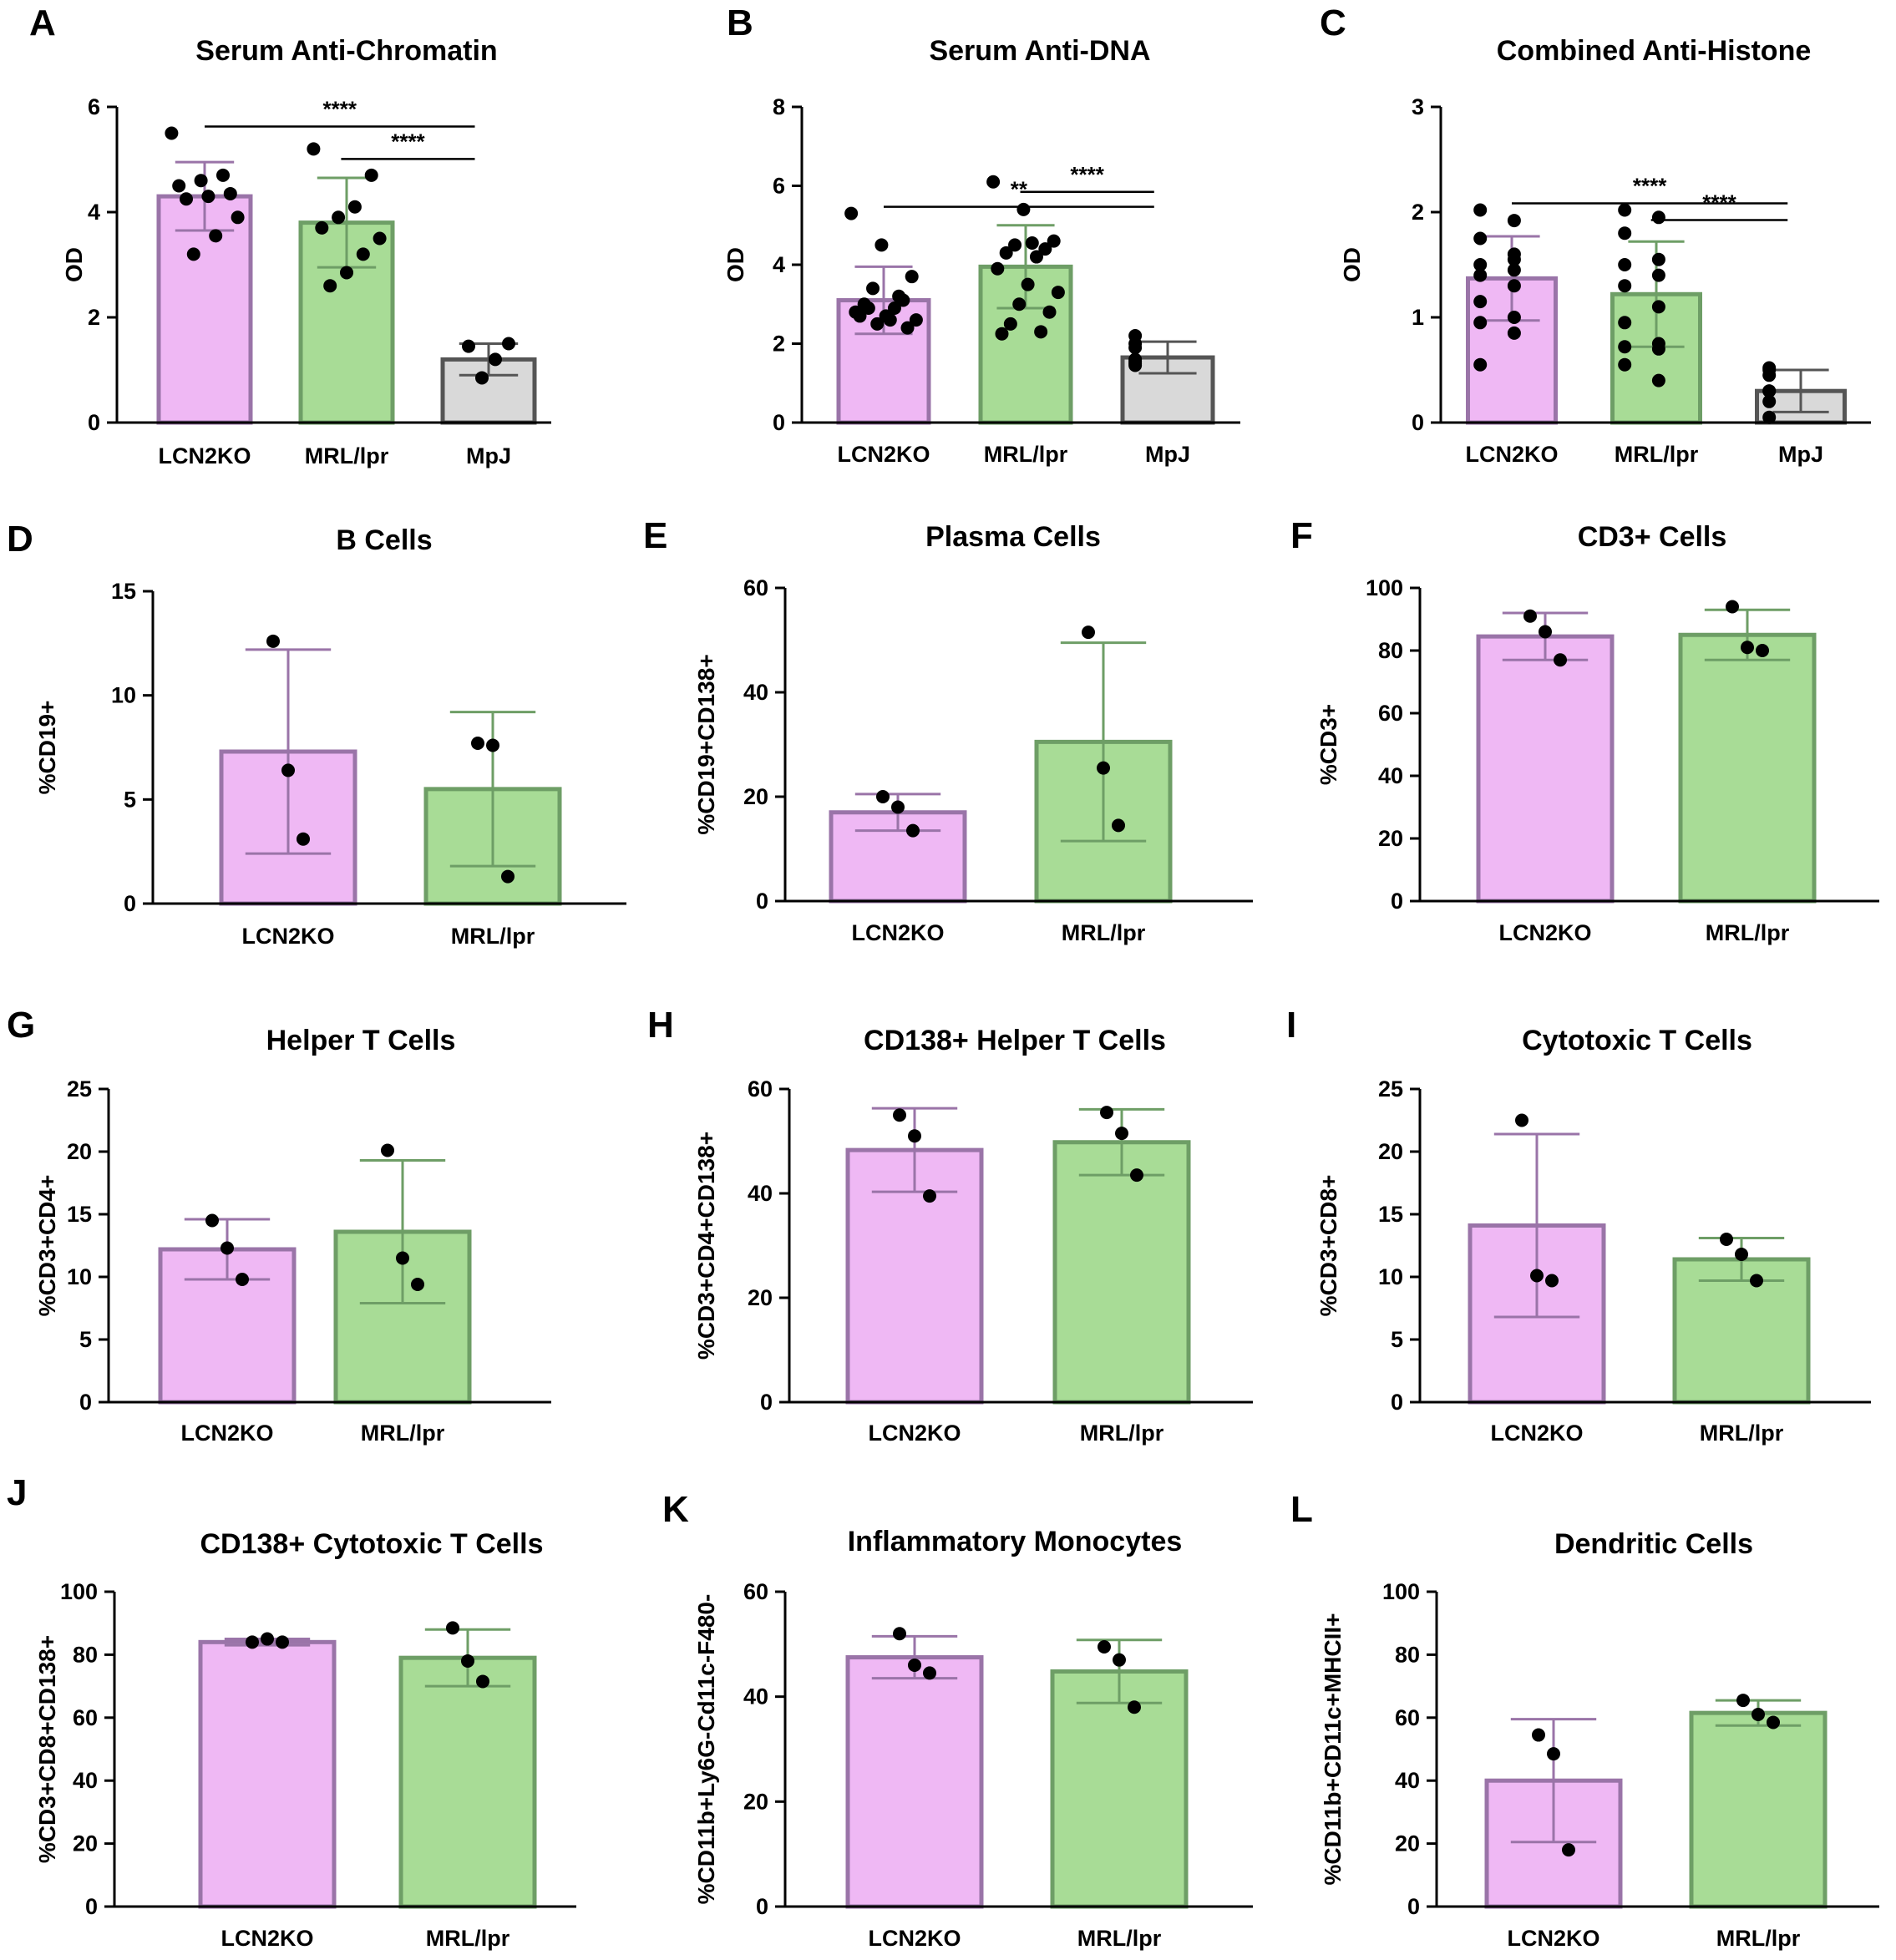 The height and width of the screenshot is (1960, 1896). Describe the element at coordinates (1655, 51) in the screenshot. I see `panel-title: Combined Anti-Histone` at that location.